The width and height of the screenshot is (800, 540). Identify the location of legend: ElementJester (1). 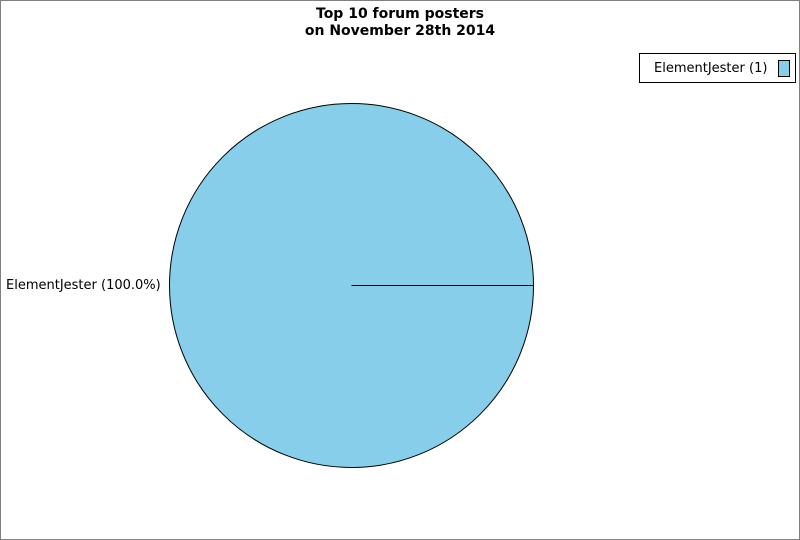
(717, 68).